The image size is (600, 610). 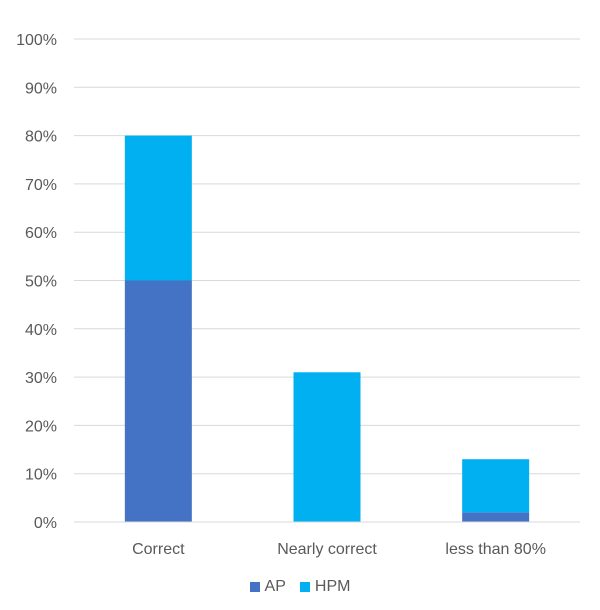 I want to click on legend-item-ap: AP, so click(x=267, y=587).